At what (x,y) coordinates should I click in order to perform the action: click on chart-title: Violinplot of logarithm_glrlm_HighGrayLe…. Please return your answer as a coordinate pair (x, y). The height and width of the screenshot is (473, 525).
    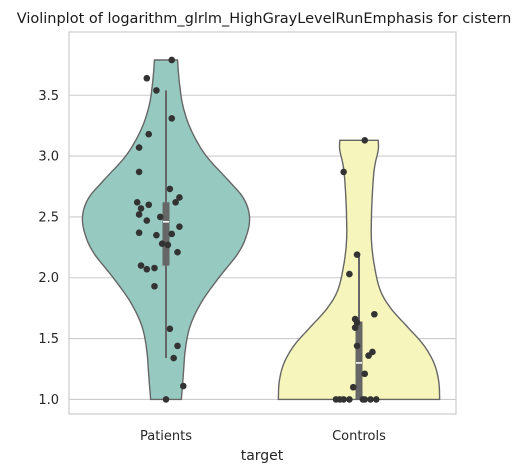
    Looking at the image, I should click on (264, 19).